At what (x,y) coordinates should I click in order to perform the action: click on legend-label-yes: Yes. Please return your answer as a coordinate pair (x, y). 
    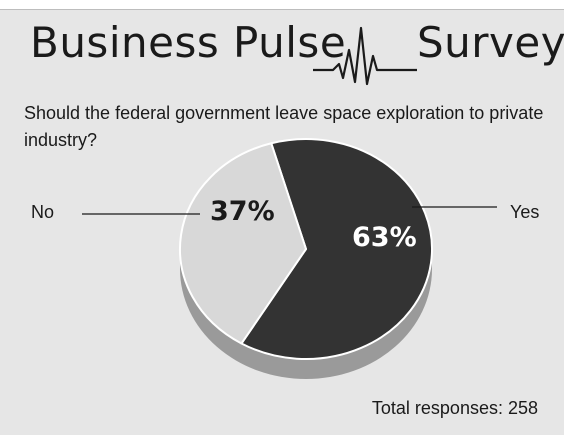
    Looking at the image, I should click on (525, 212).